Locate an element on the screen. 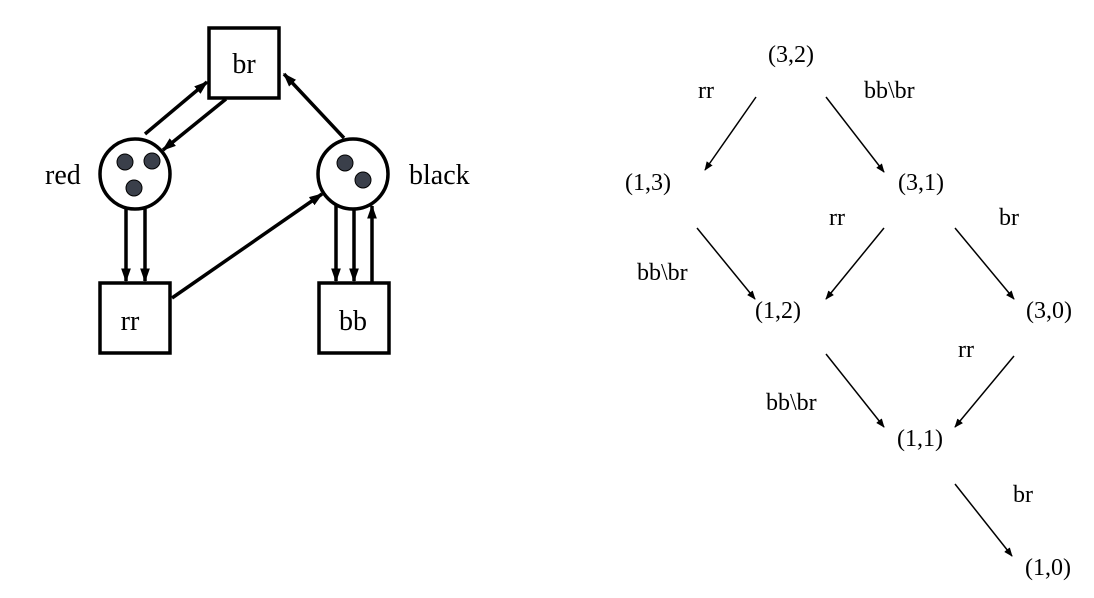  transition-rr is located at coordinates (135, 318).